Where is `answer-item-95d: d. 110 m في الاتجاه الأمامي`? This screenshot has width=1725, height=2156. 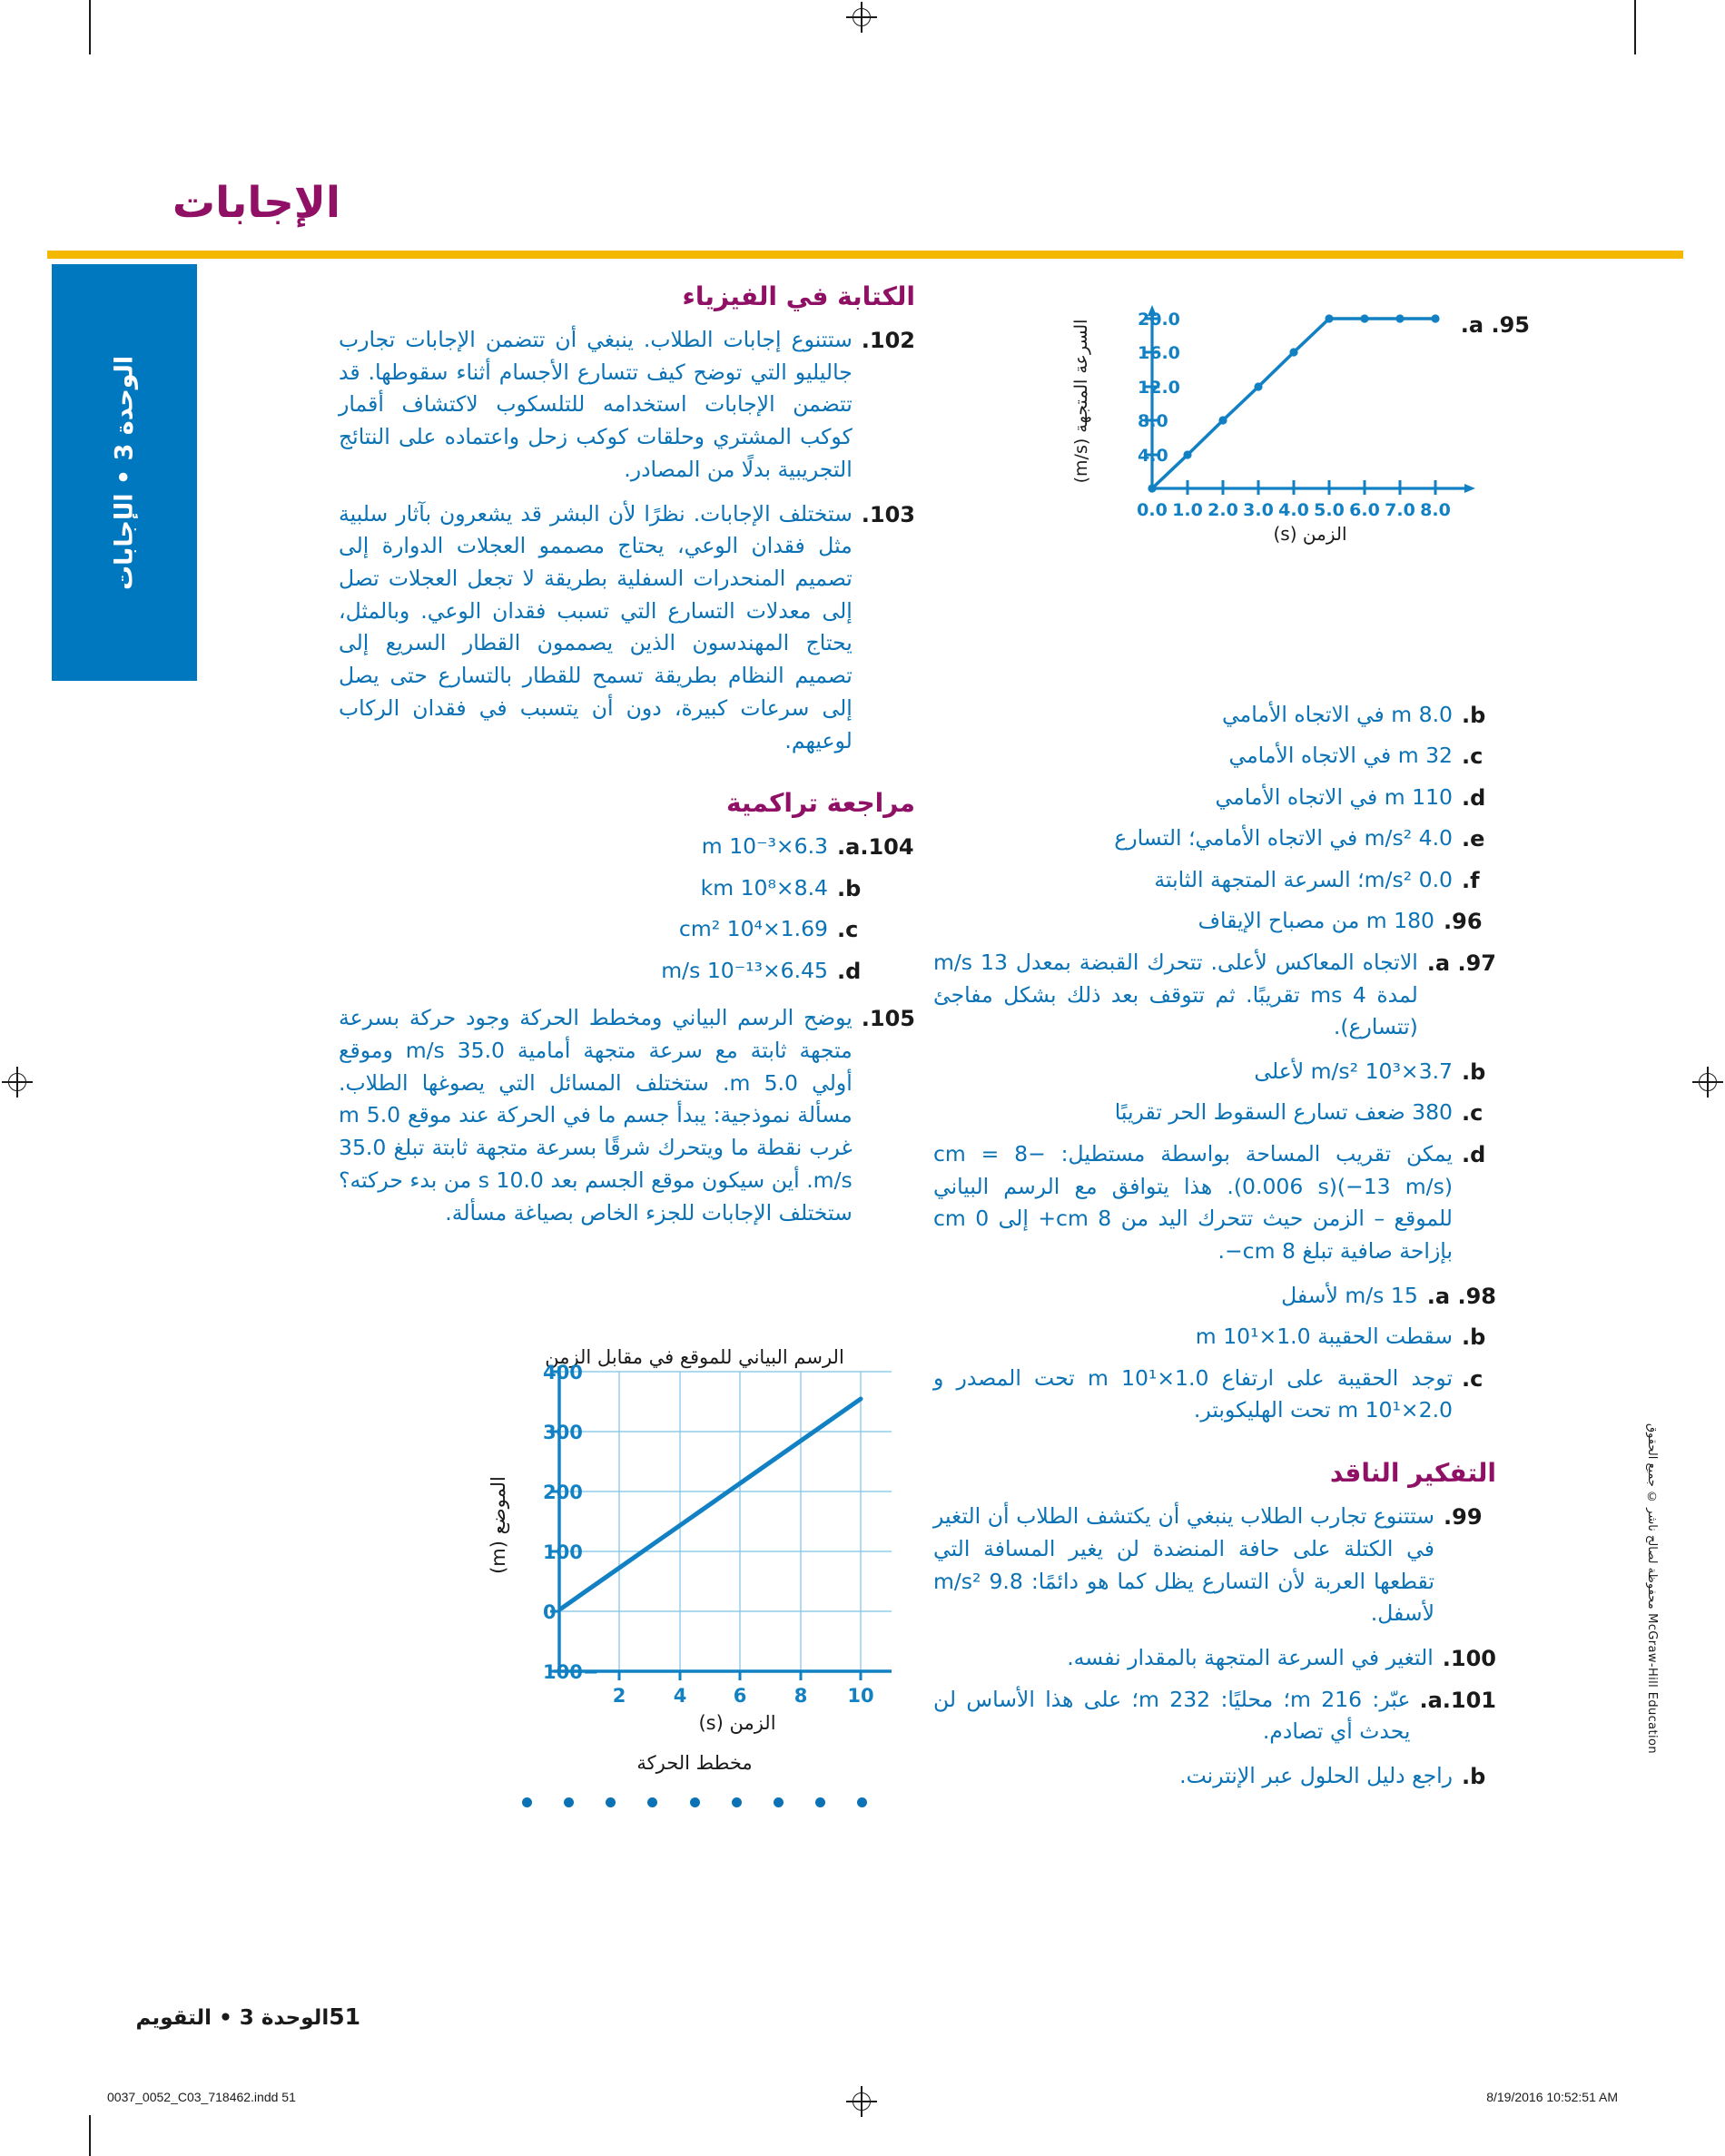
answer-item-95d: d. 110 m في الاتجاه الأمامي is located at coordinates (1214, 798).